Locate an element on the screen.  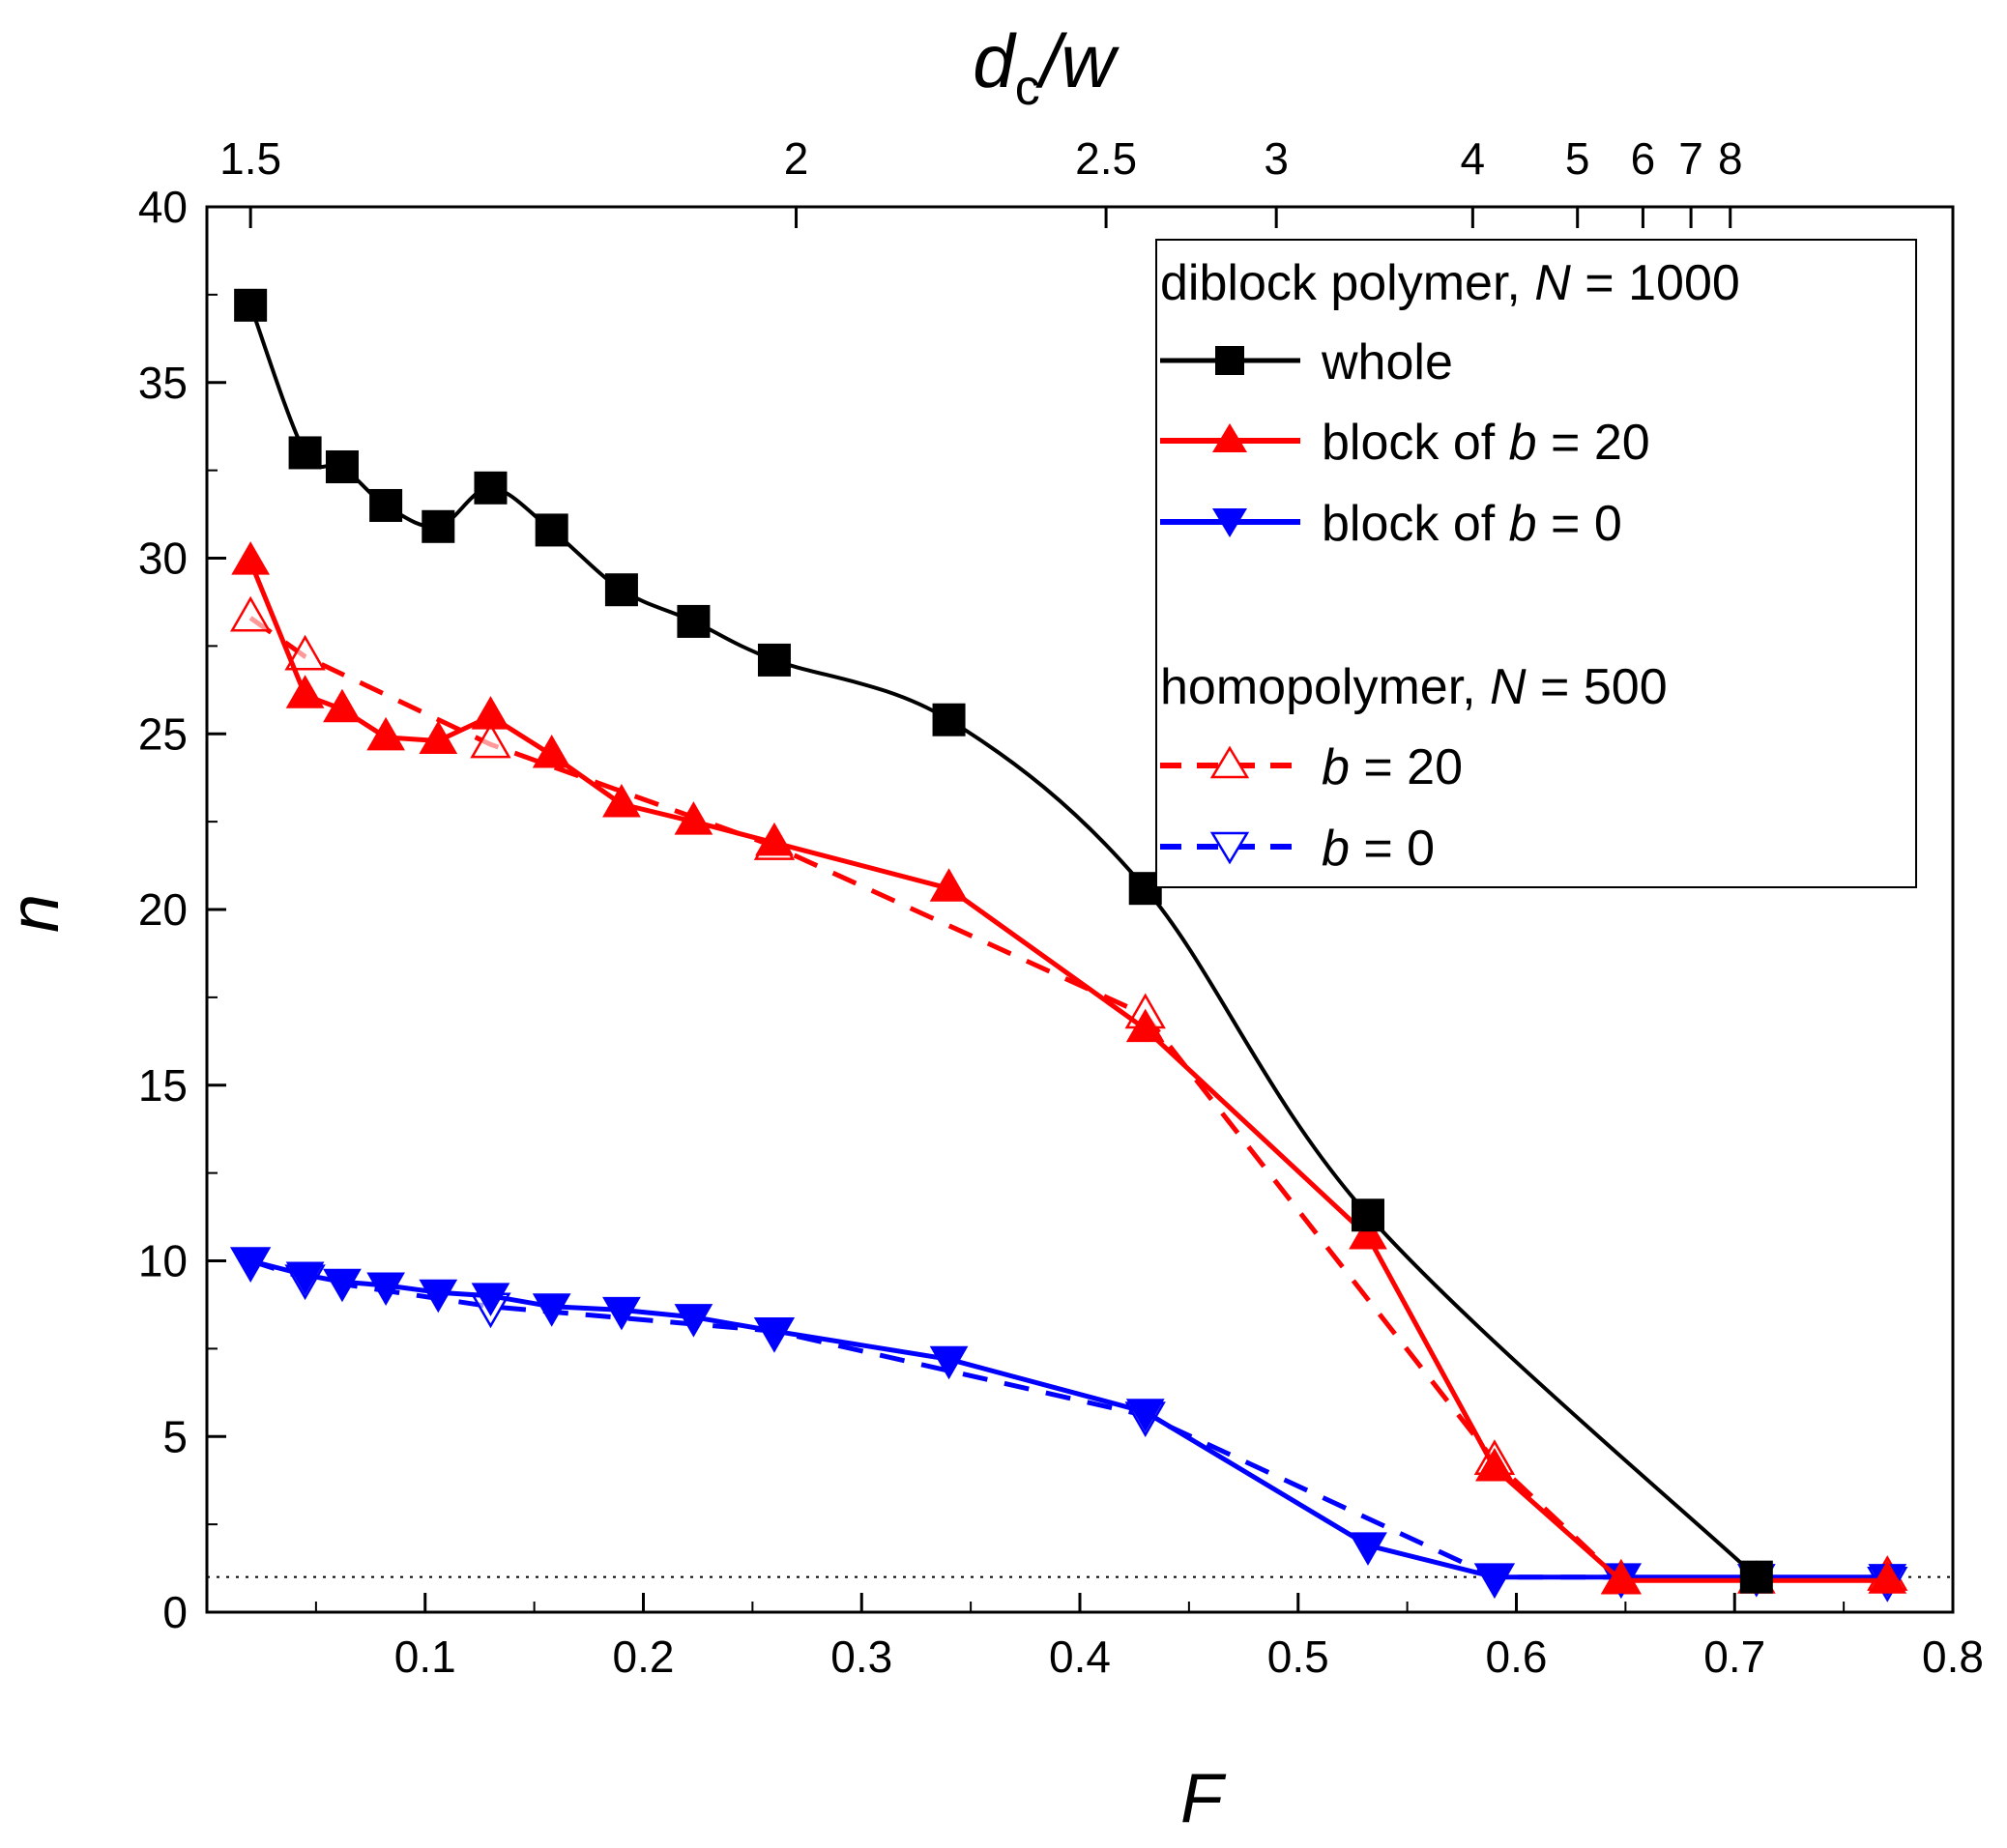
y-tick-label-2: 10 is located at coordinates (163, 1261).